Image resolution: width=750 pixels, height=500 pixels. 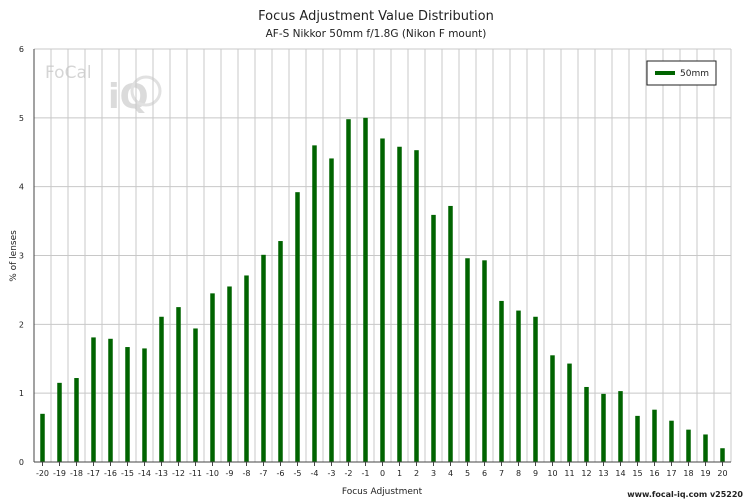 What do you see at coordinates (376, 16) in the screenshot?
I see `chart-title: Focus Adjustment Value Distribution` at bounding box center [376, 16].